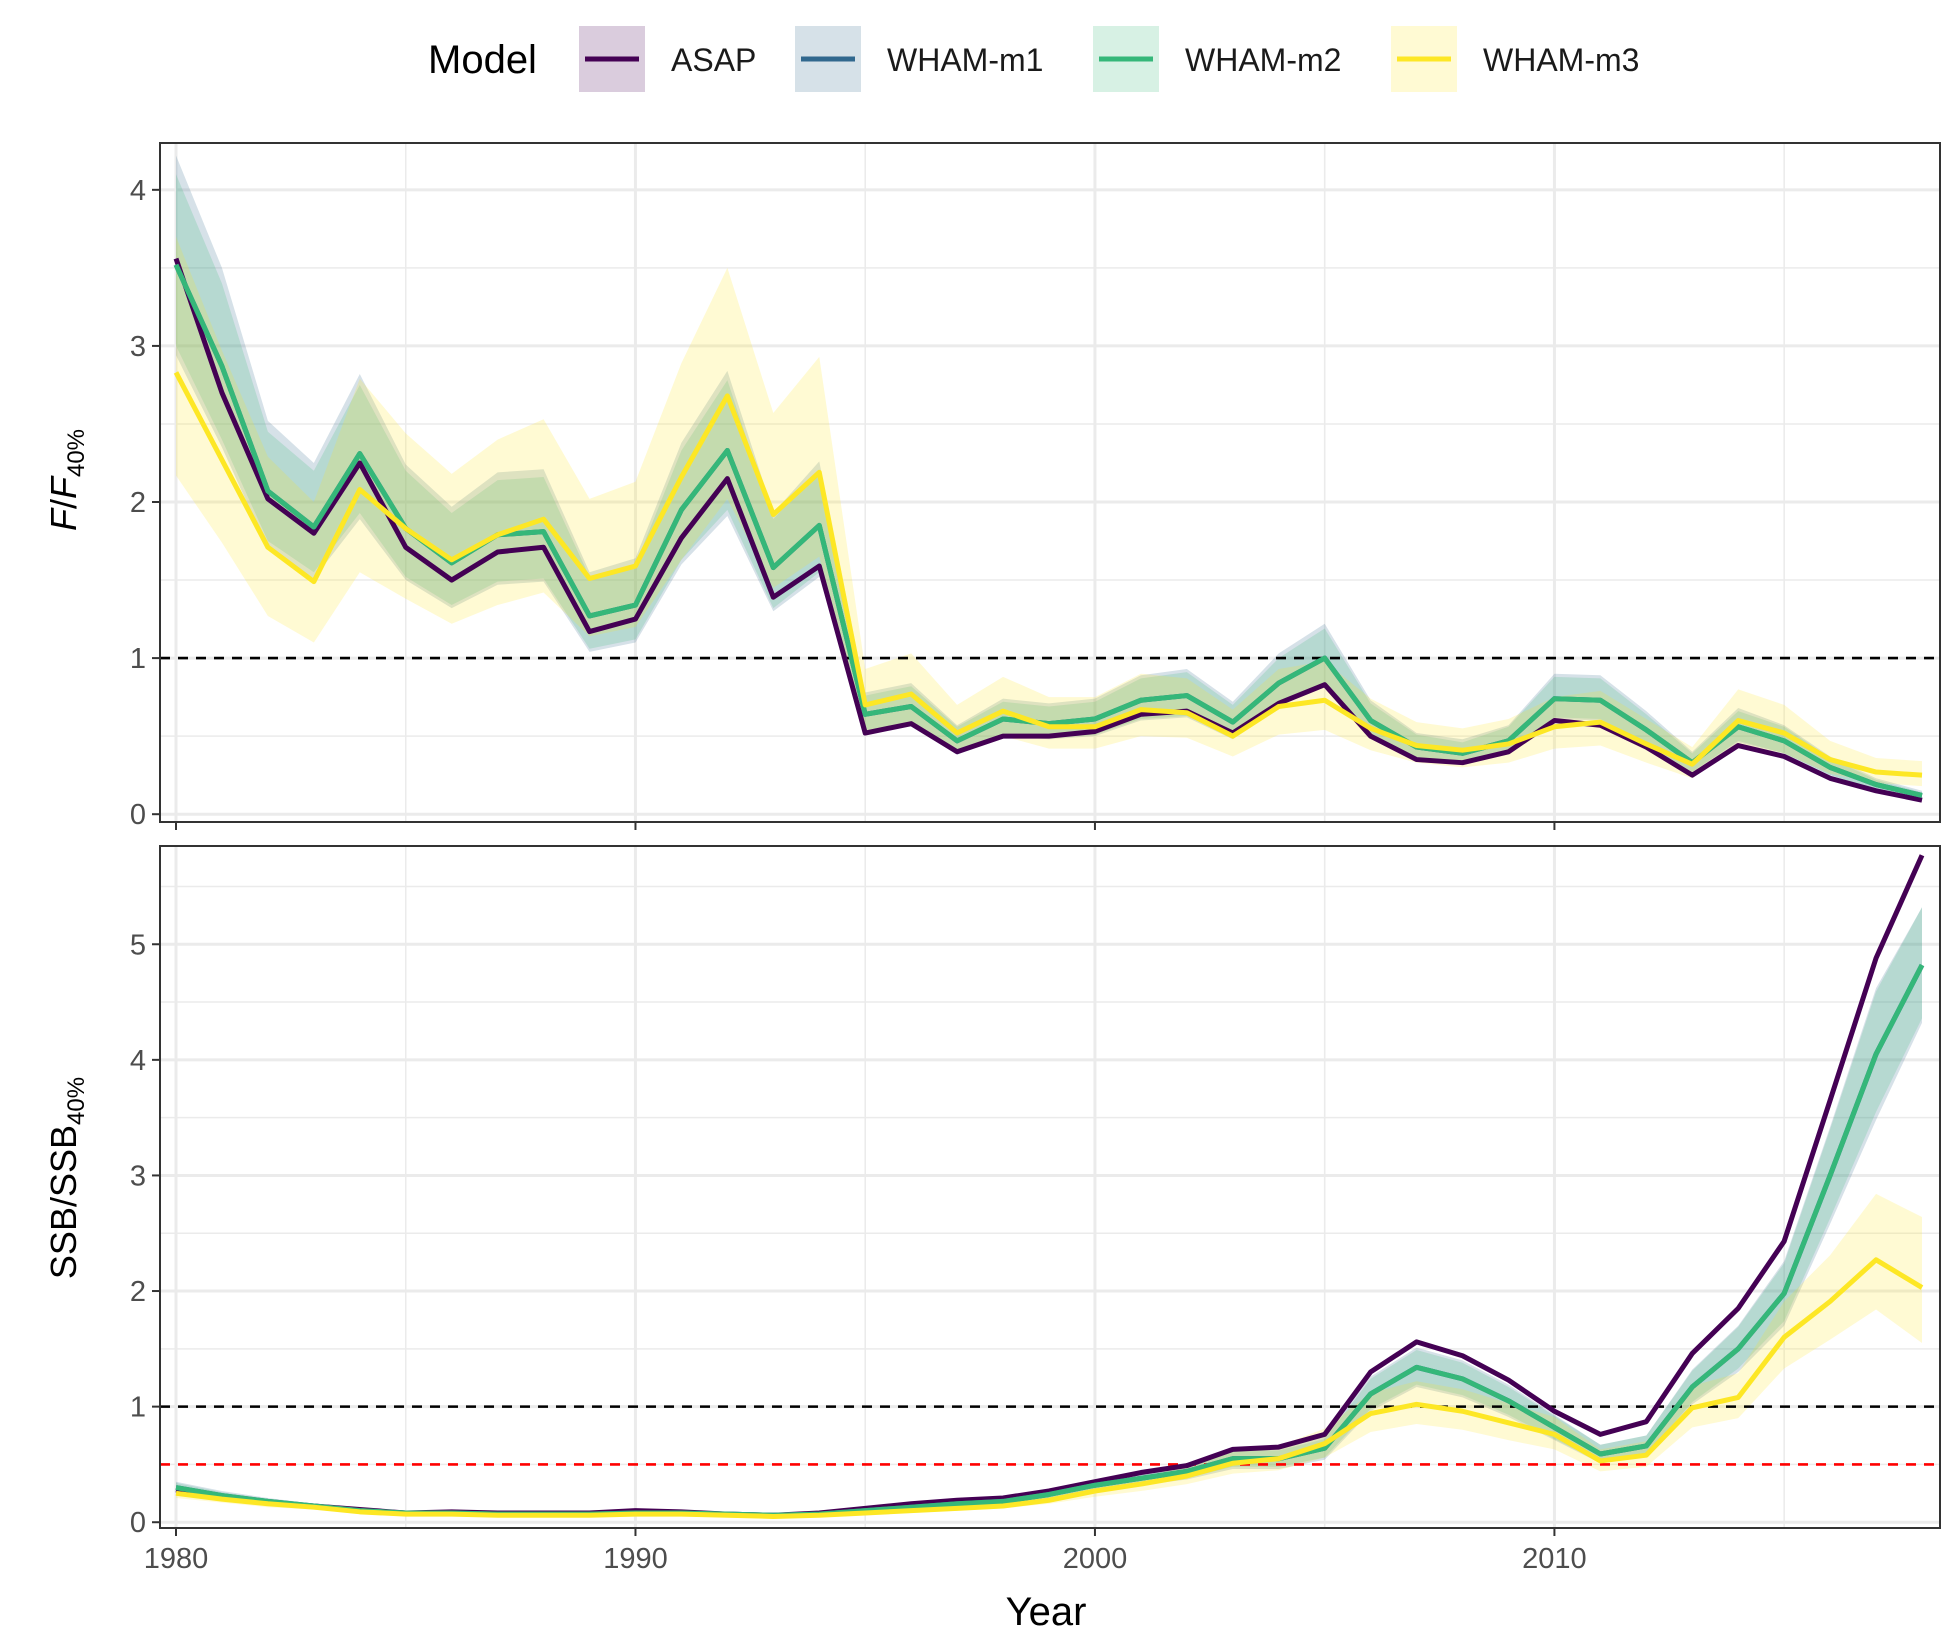 This screenshot has width=1950, height=1650. I want to click on legend-label-asap: ASAP, so click(713, 60).